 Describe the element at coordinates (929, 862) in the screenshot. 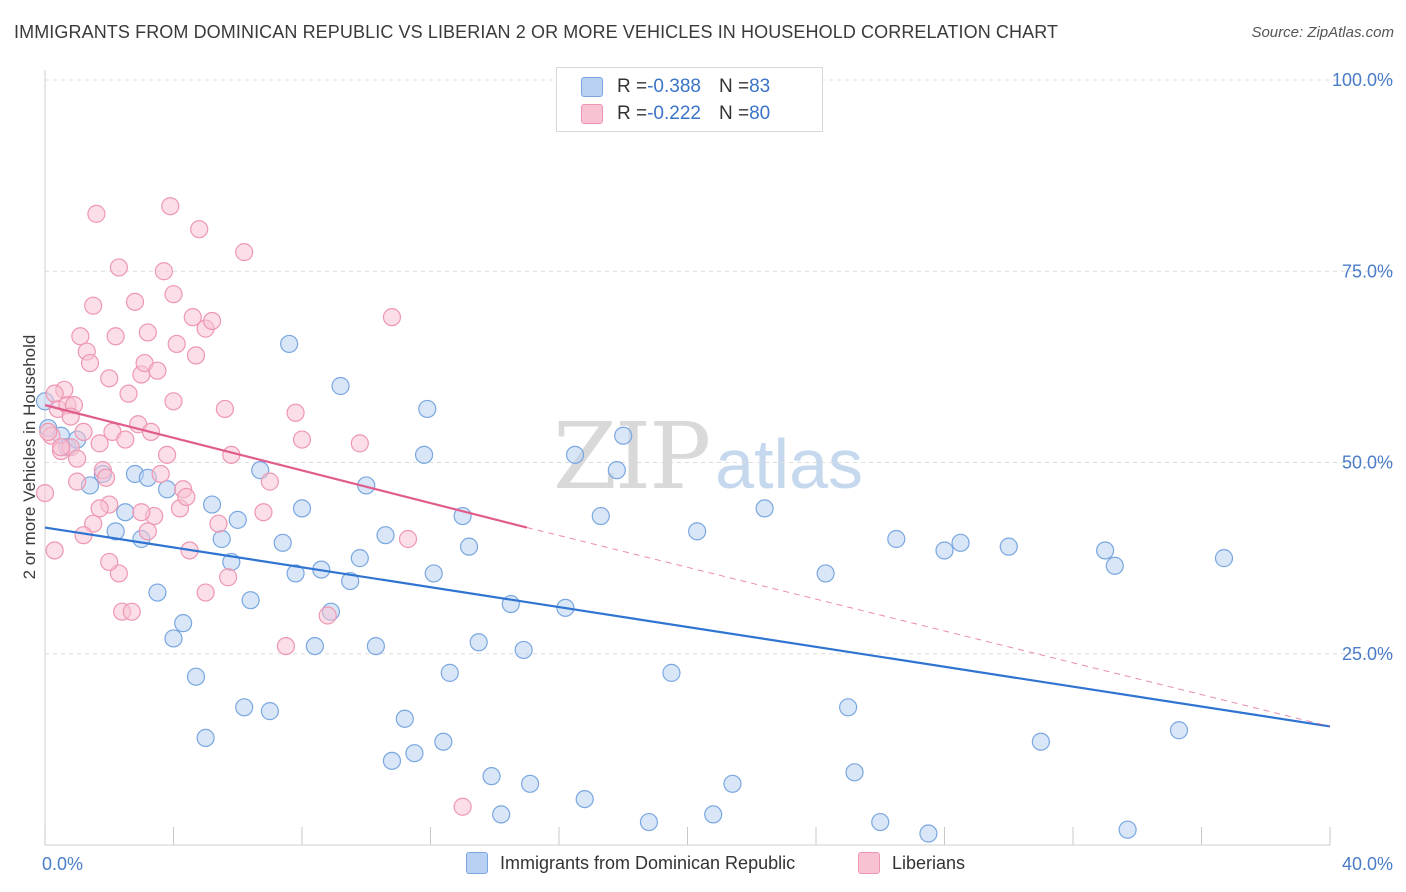

I see `series-legend-label: Liberians` at that location.